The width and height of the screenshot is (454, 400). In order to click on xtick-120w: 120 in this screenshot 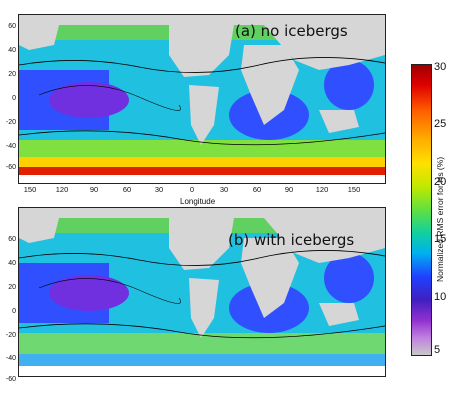, I will do `click(62, 189)`.